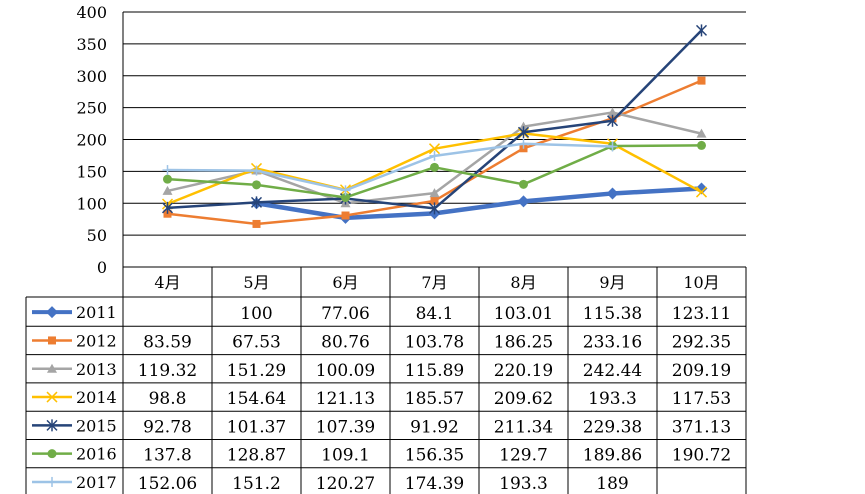 This screenshot has width=865, height=494. I want to click on data-label: 77.06, so click(345, 314).